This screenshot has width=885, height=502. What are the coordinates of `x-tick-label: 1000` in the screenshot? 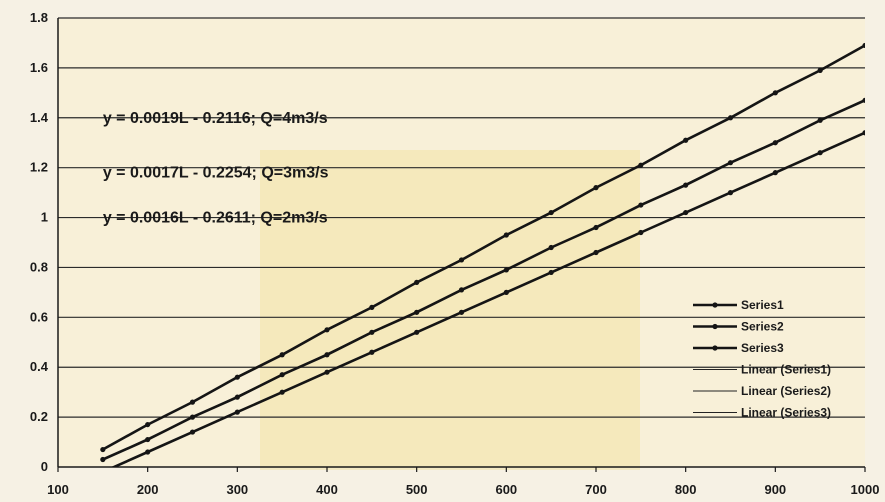 It's located at (865, 489).